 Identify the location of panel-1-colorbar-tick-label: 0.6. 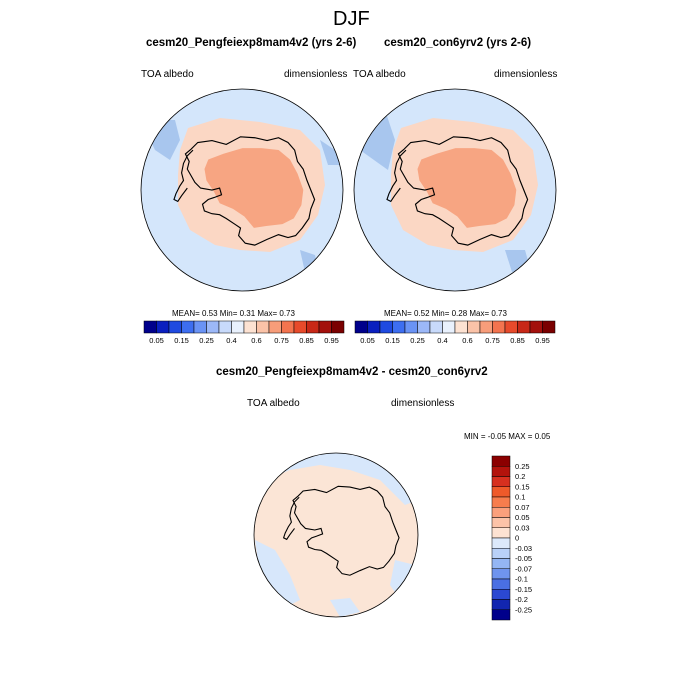
(256, 340).